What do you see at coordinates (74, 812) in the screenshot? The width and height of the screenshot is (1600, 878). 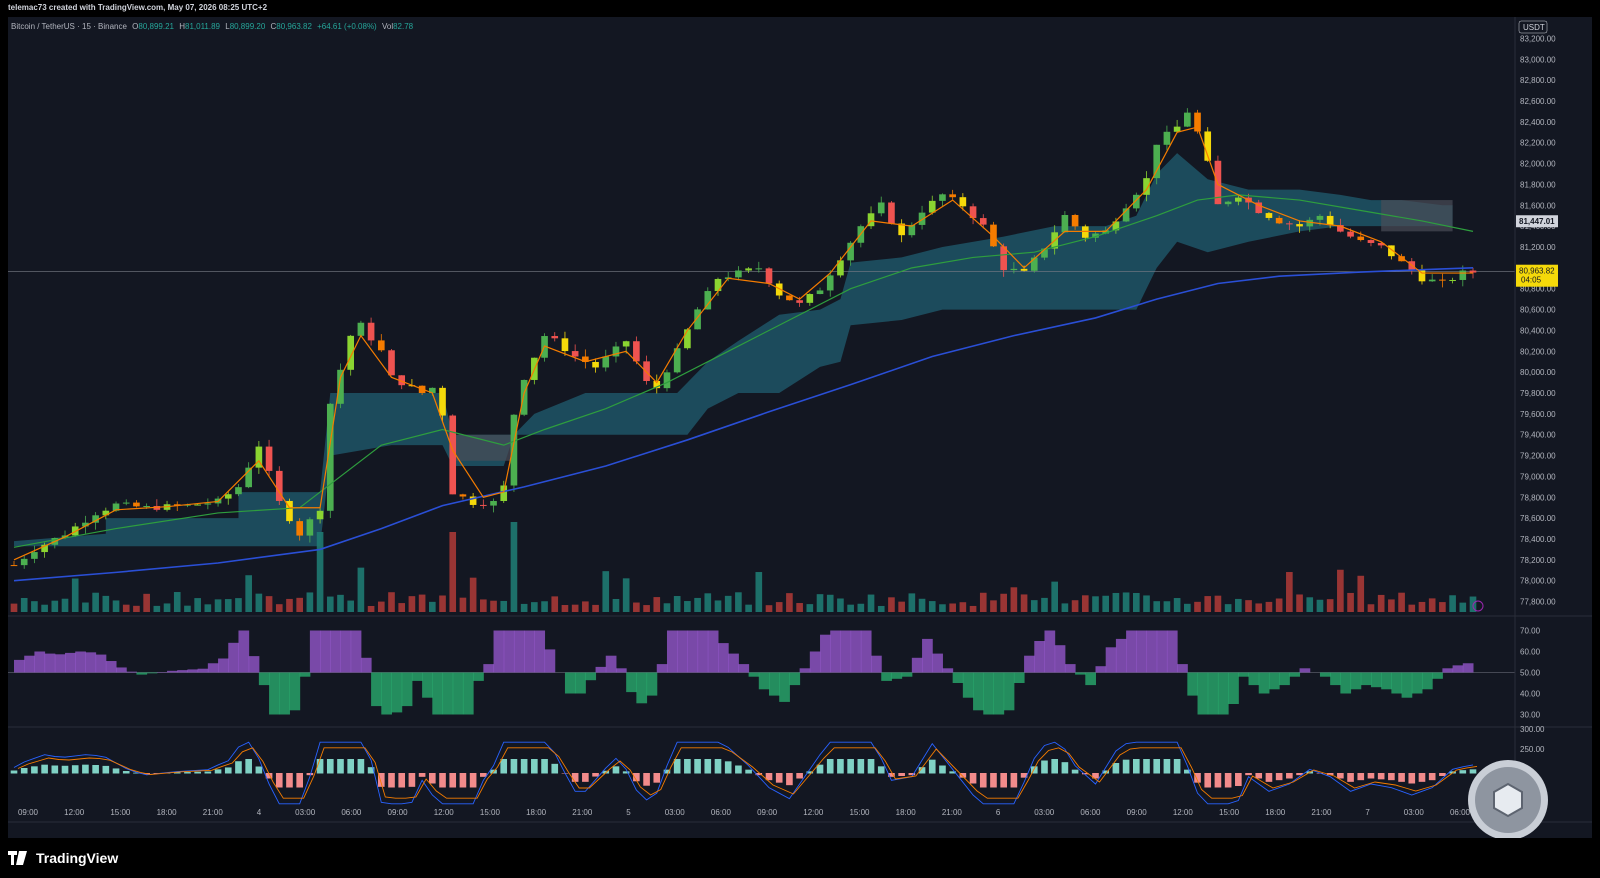 I see `time-tick-label: 12:00` at bounding box center [74, 812].